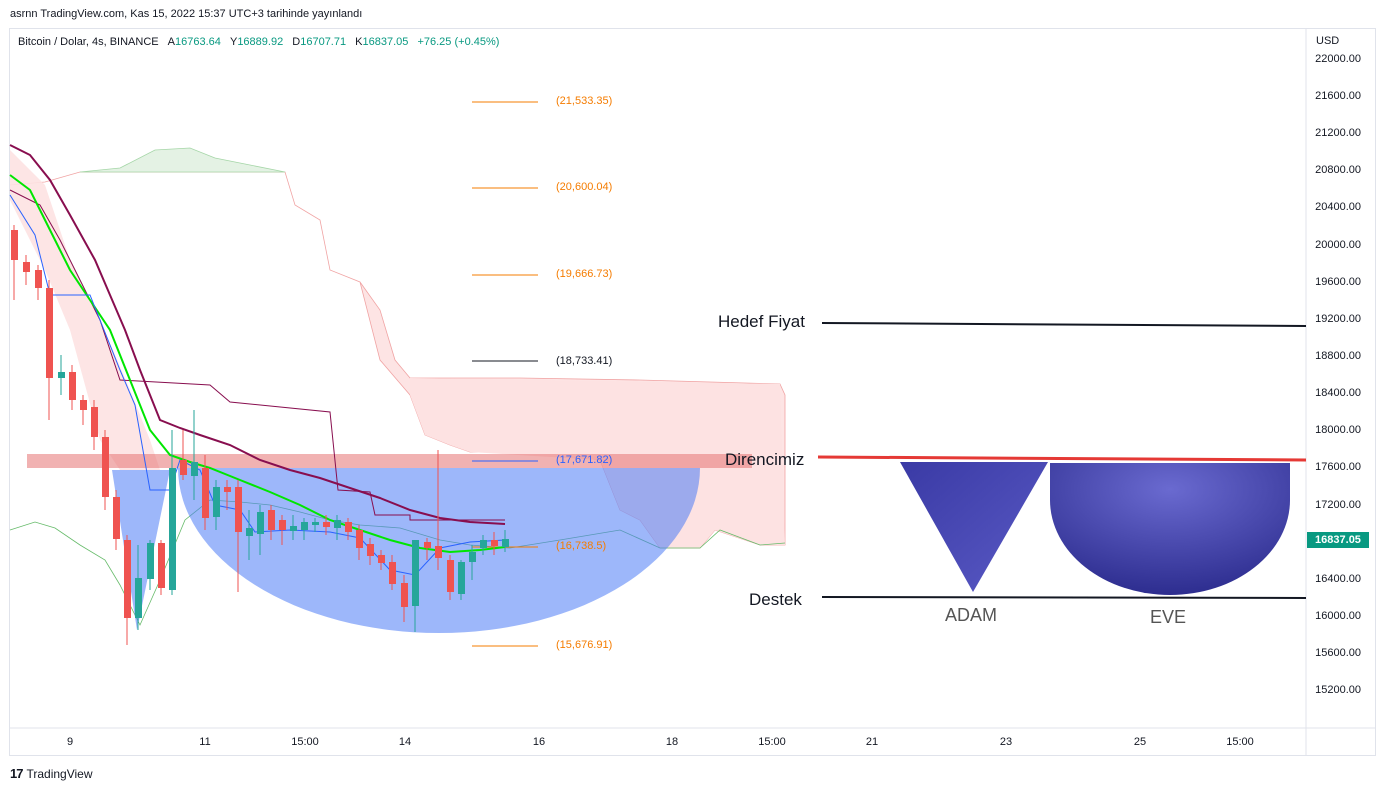 The width and height of the screenshot is (1386, 791). Describe the element at coordinates (971, 615) in the screenshot. I see `adam-label: ADAM` at that location.